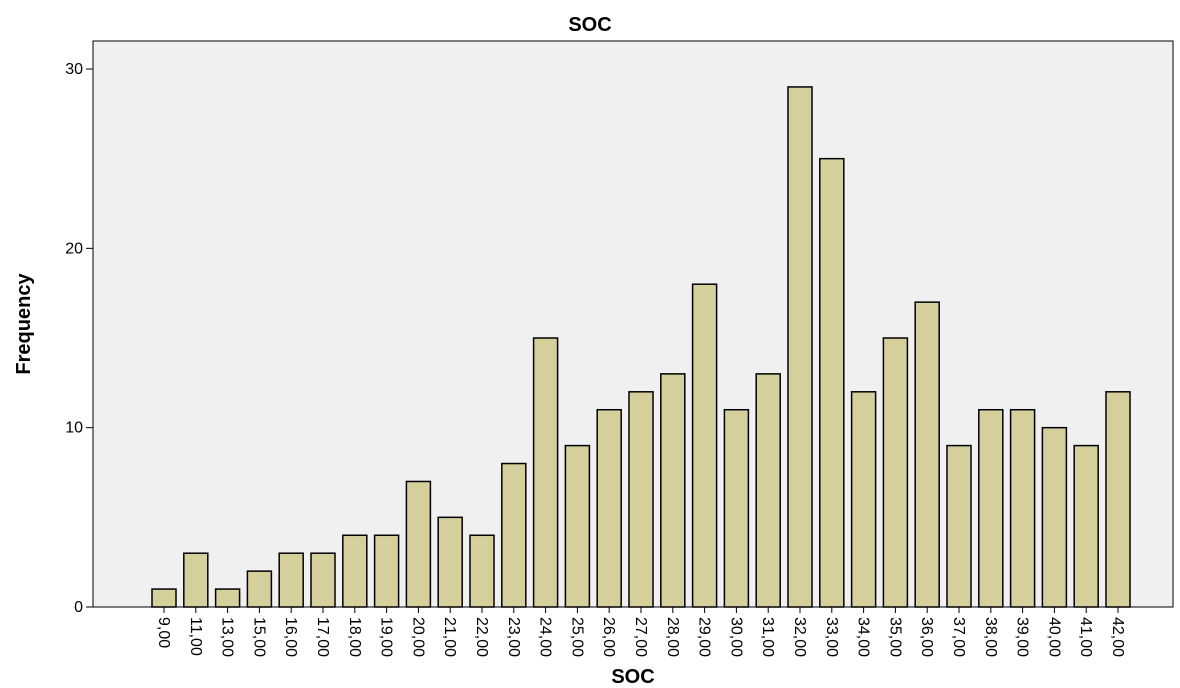 This screenshot has width=1180, height=688. I want to click on x-tick-label: 25,00, so click(576, 637).